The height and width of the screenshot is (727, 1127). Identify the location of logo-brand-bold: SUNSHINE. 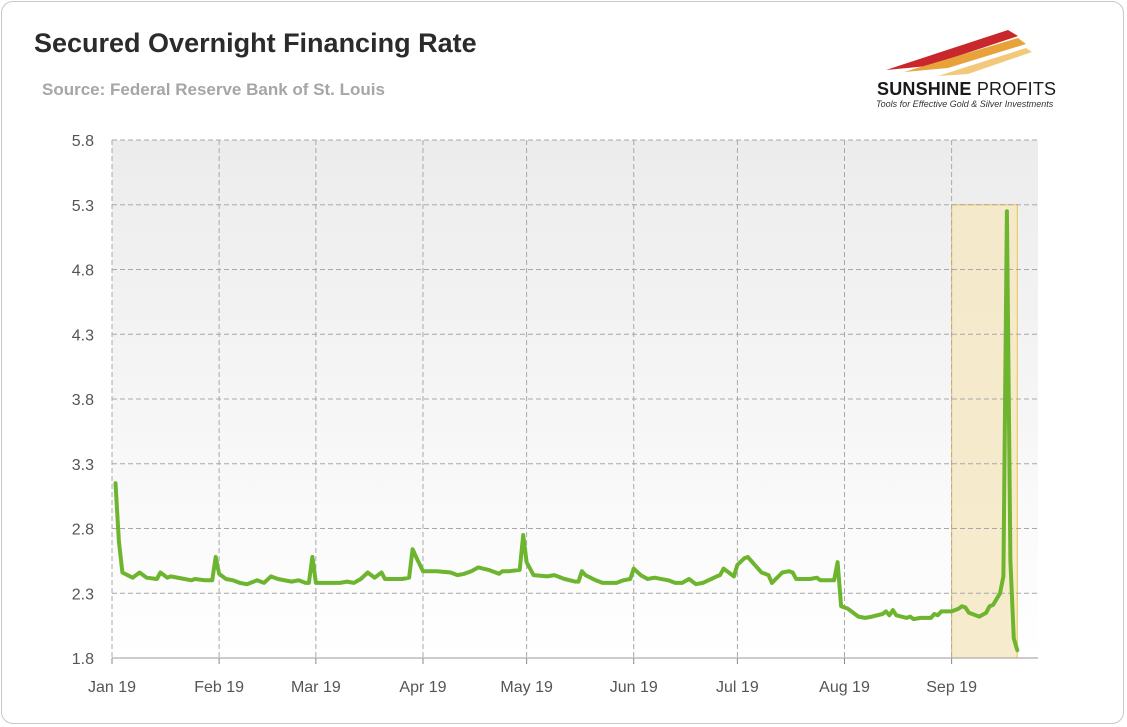
(924, 89).